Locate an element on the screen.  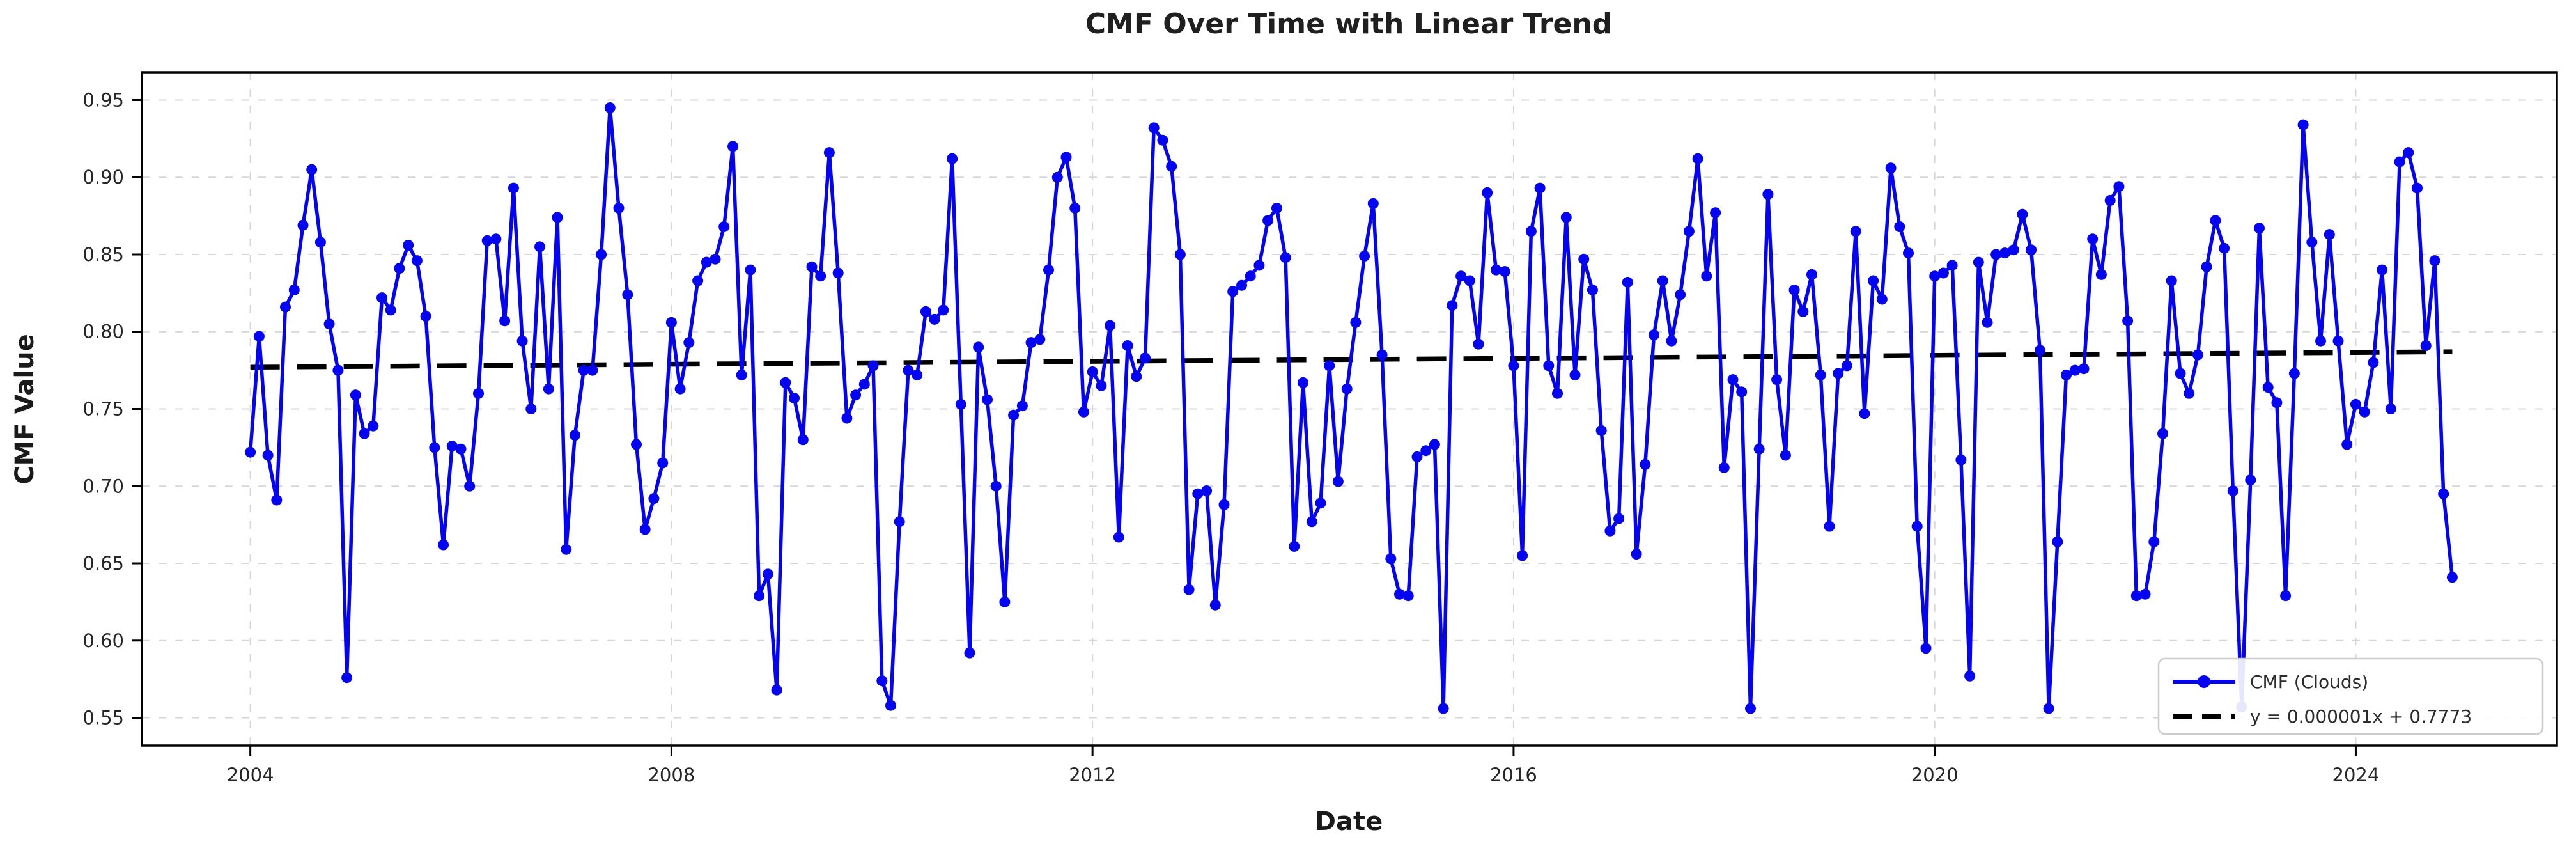
x-tick-label: 2008 is located at coordinates (672, 775).